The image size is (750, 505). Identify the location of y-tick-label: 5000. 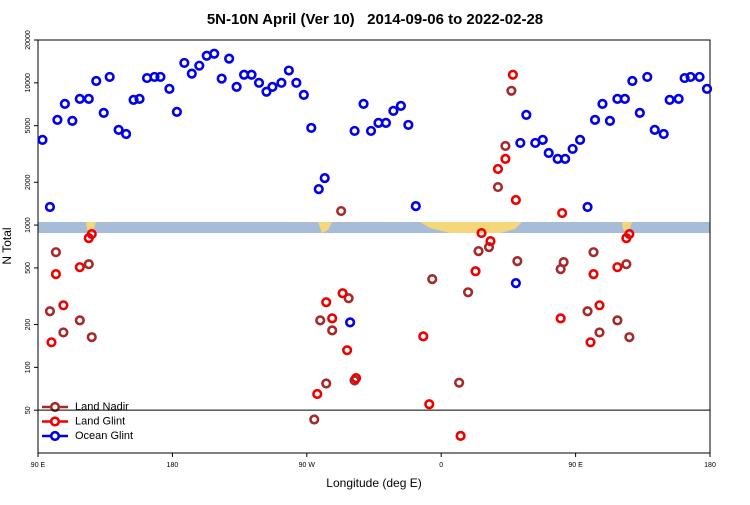
(28, 126).